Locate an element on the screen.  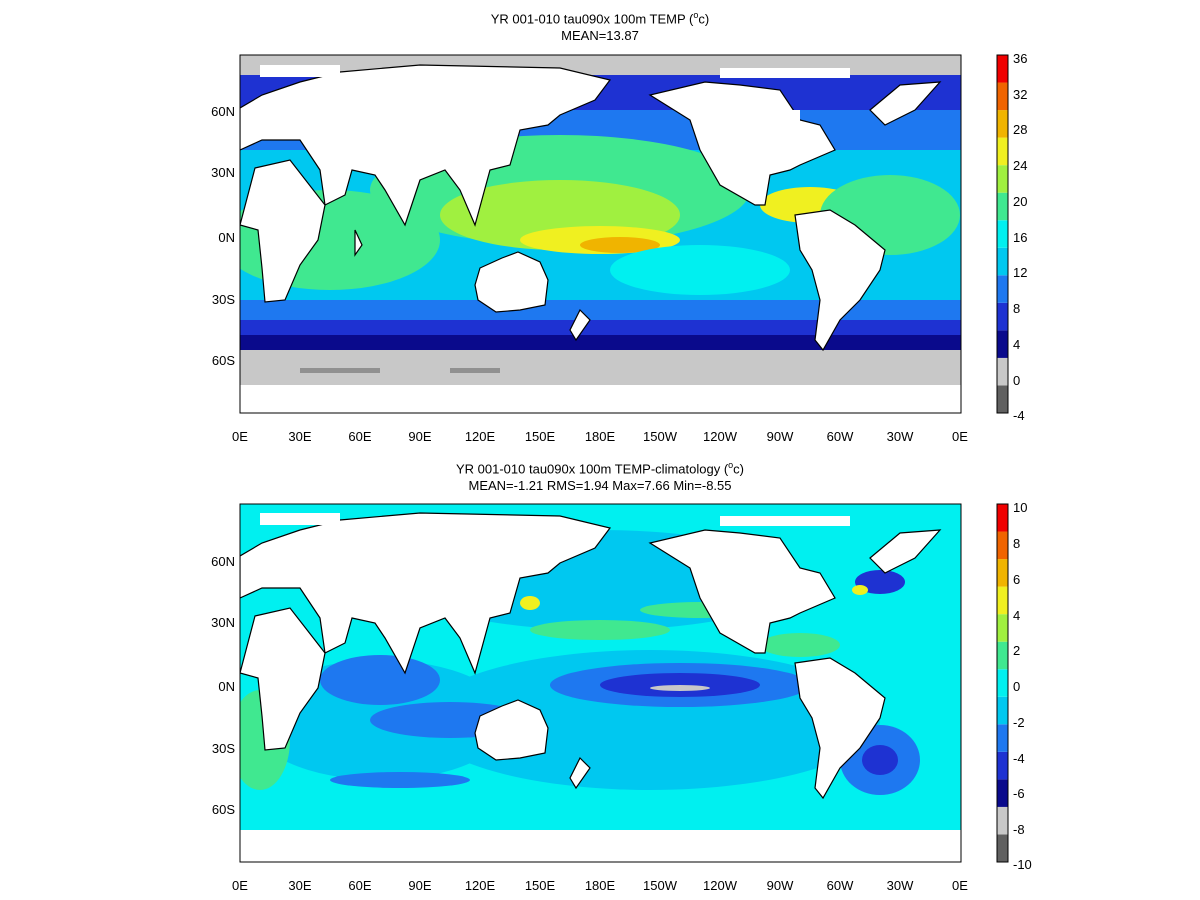
colorbar-tick-label: -2 is located at coordinates (1019, 722).